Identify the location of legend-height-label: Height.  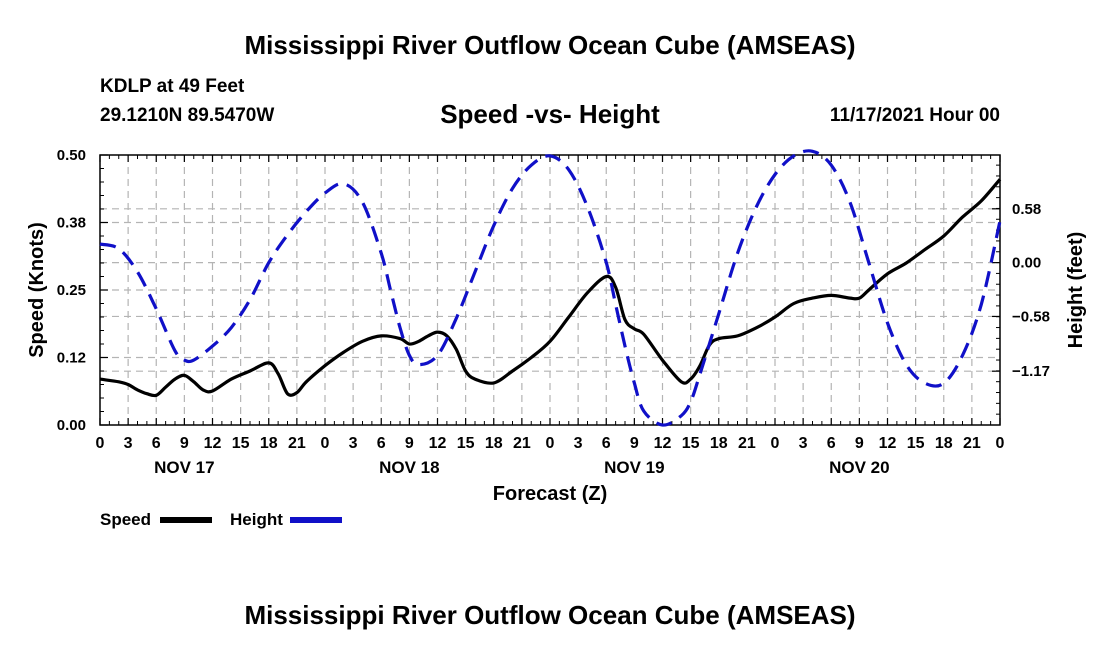
(256, 519).